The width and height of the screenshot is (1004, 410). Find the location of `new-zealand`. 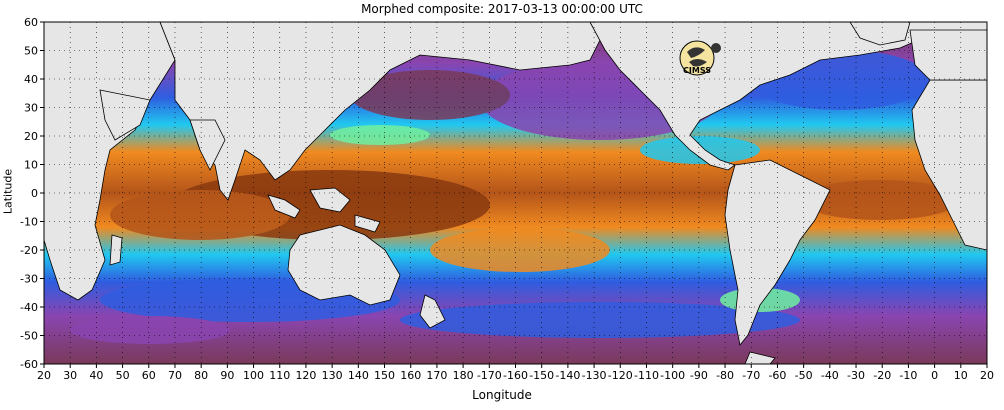

new-zealand is located at coordinates (432, 311).